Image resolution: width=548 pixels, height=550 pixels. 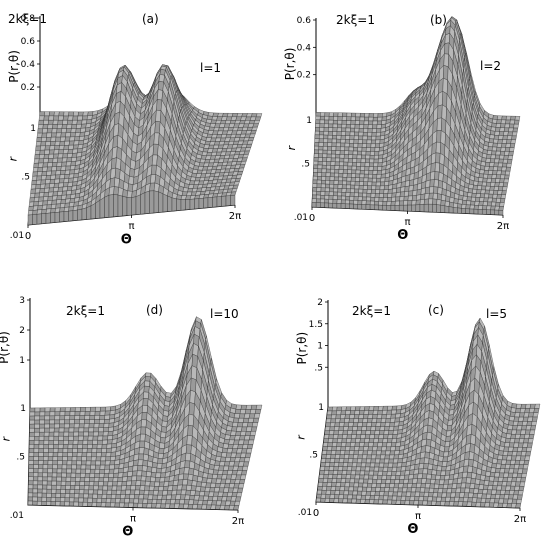 What do you see at coordinates (28, 236) in the screenshot?
I see `theta-tick-label: 0` at bounding box center [28, 236].